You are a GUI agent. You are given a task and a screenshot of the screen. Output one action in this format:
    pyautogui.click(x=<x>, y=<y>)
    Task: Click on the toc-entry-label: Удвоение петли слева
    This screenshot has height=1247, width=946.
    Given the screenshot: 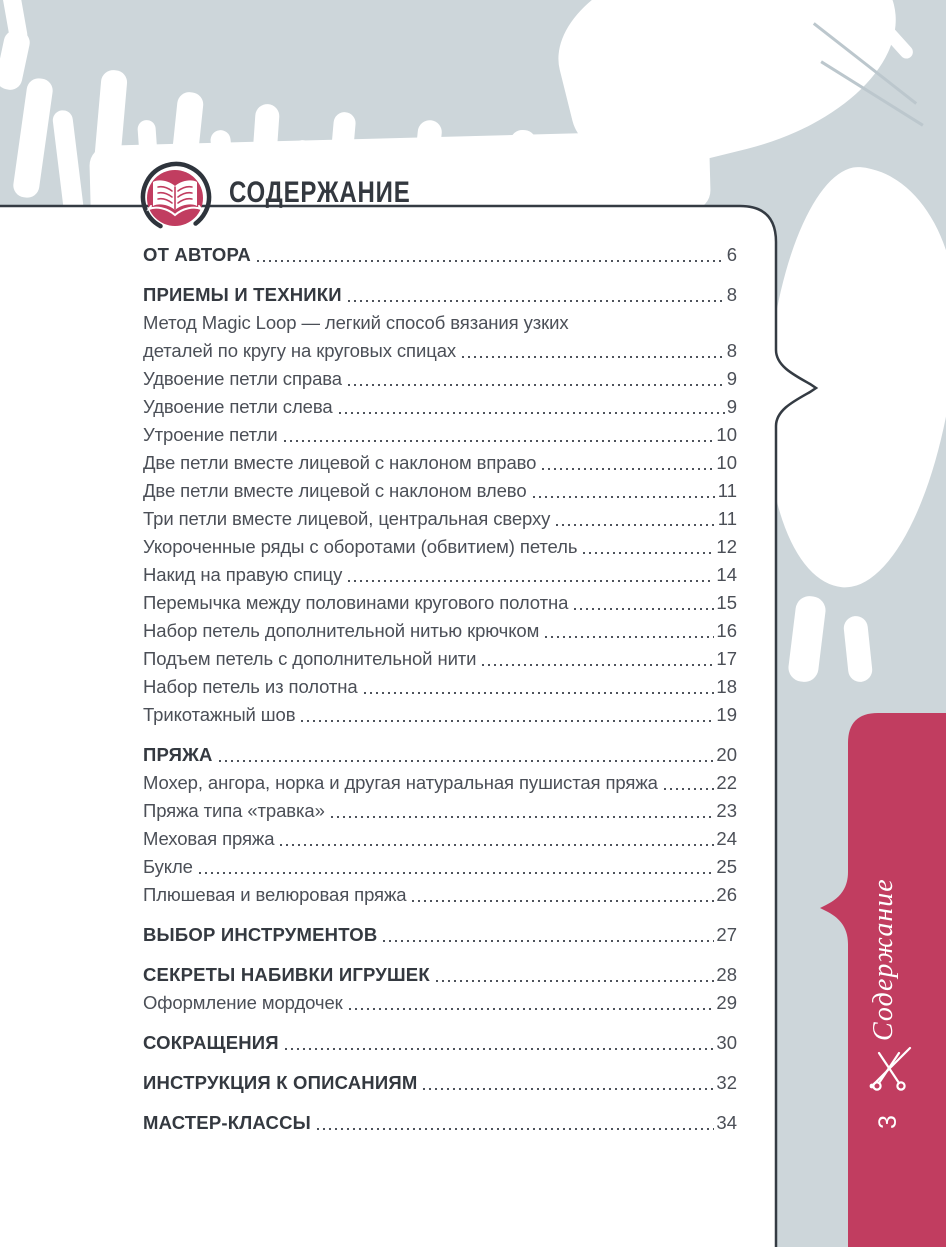 What is the action you would take?
    pyautogui.click(x=238, y=406)
    